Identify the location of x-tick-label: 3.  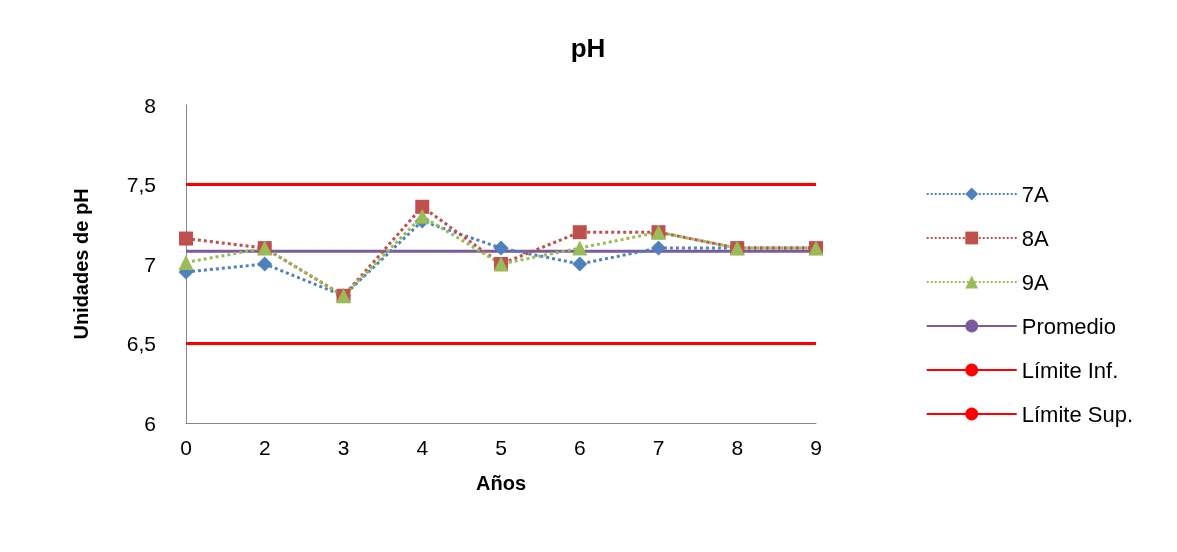
(343, 447).